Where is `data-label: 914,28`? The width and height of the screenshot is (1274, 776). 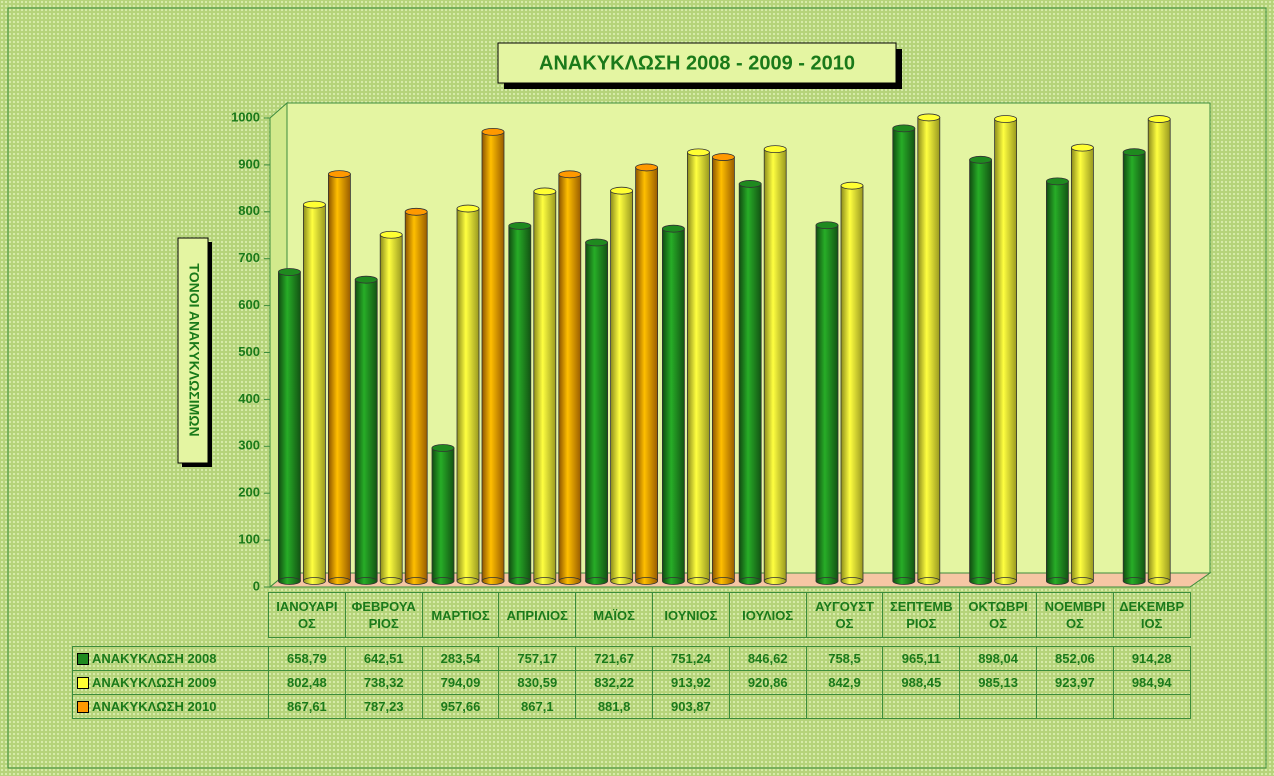 data-label: 914,28 is located at coordinates (1151, 658).